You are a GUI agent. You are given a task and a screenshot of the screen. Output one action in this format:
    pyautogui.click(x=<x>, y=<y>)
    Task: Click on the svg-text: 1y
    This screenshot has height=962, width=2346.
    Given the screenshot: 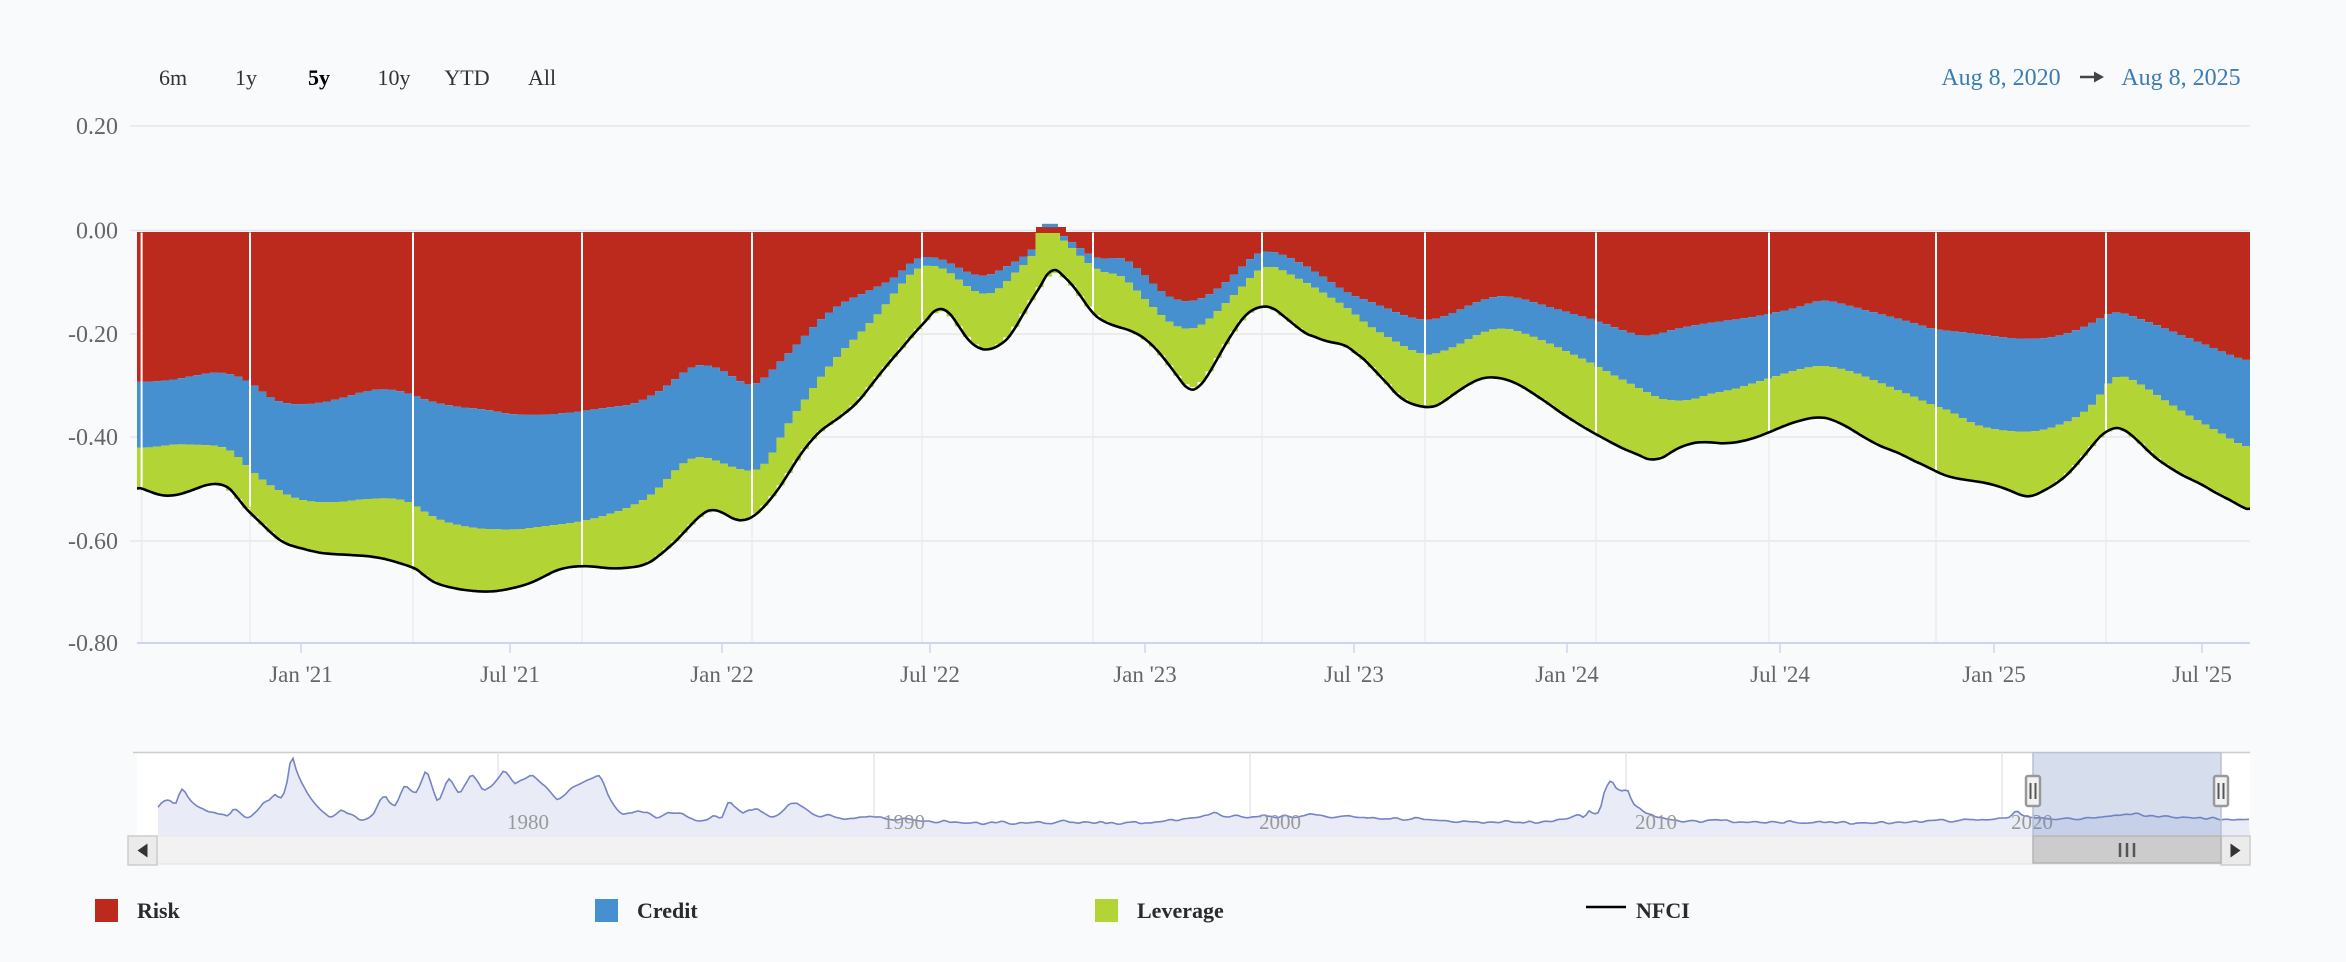 What is the action you would take?
    pyautogui.click(x=246, y=77)
    